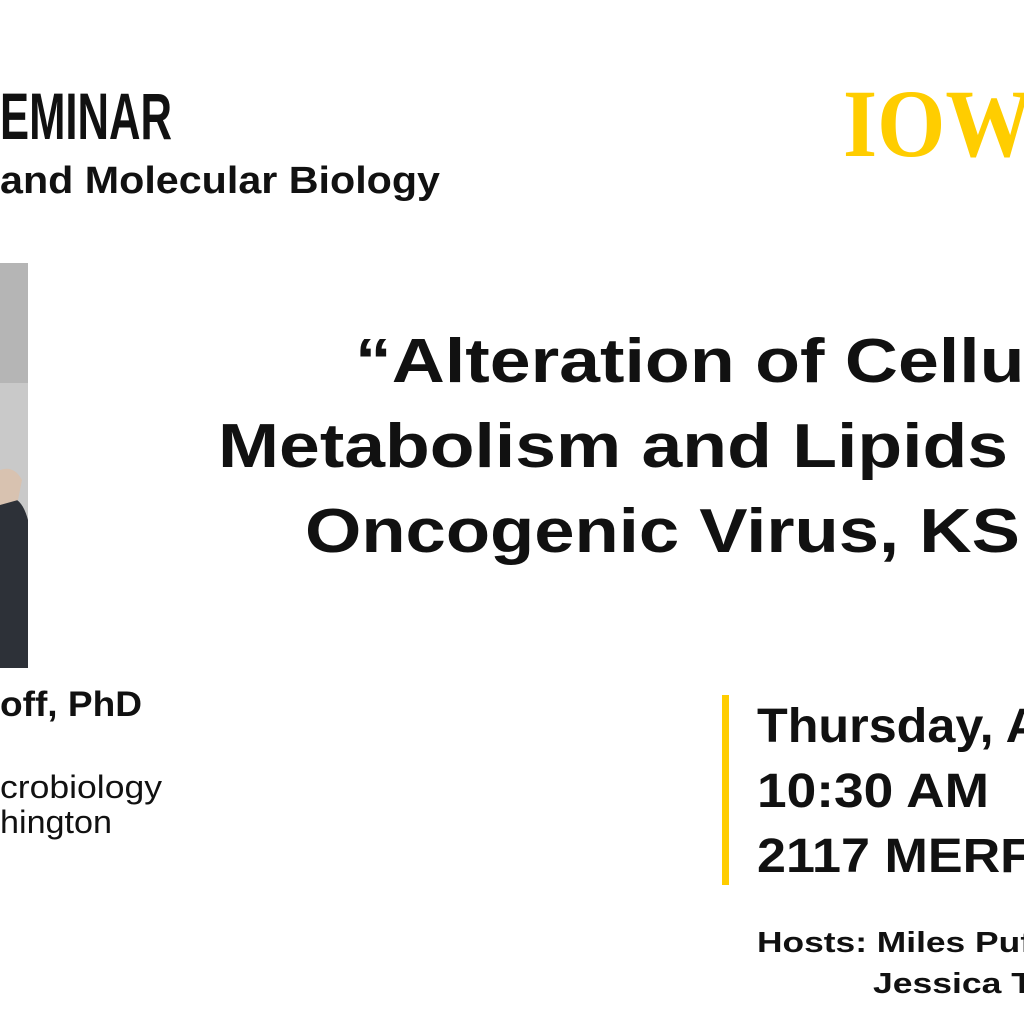 The width and height of the screenshot is (1024, 1024). What do you see at coordinates (948, 984) in the screenshot?
I see `hosts: Jessica T` at bounding box center [948, 984].